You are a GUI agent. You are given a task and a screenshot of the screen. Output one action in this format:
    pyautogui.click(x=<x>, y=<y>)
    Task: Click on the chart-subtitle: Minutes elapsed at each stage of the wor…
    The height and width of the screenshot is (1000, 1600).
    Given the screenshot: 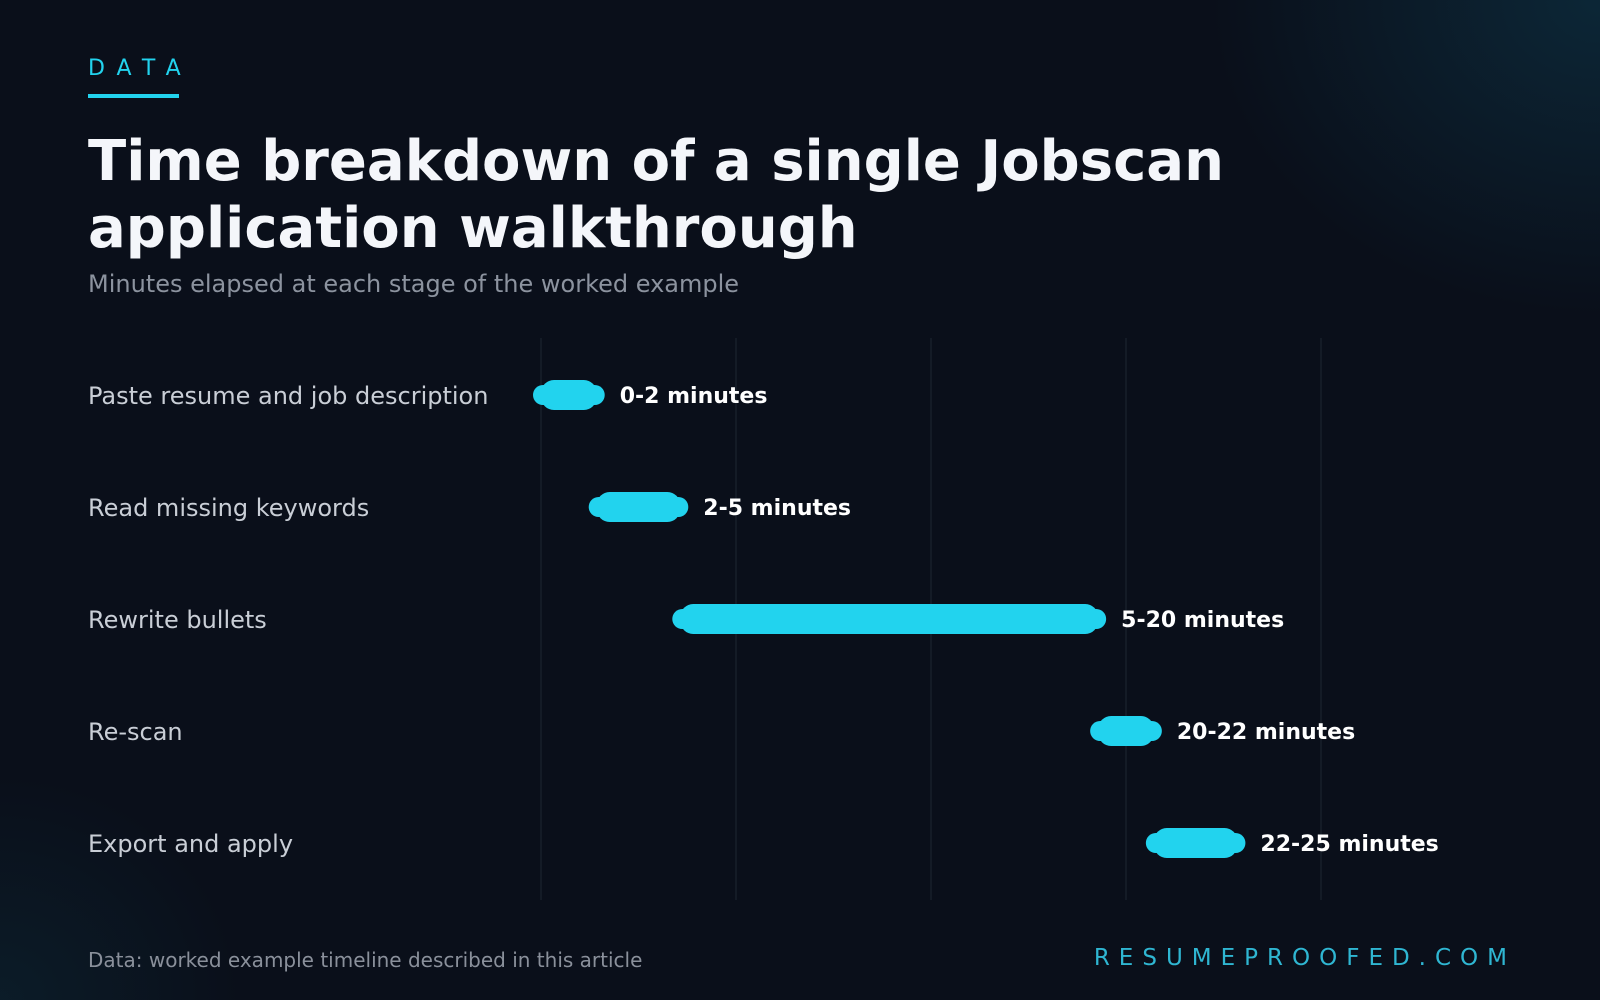 What is the action you would take?
    pyautogui.click(x=414, y=284)
    